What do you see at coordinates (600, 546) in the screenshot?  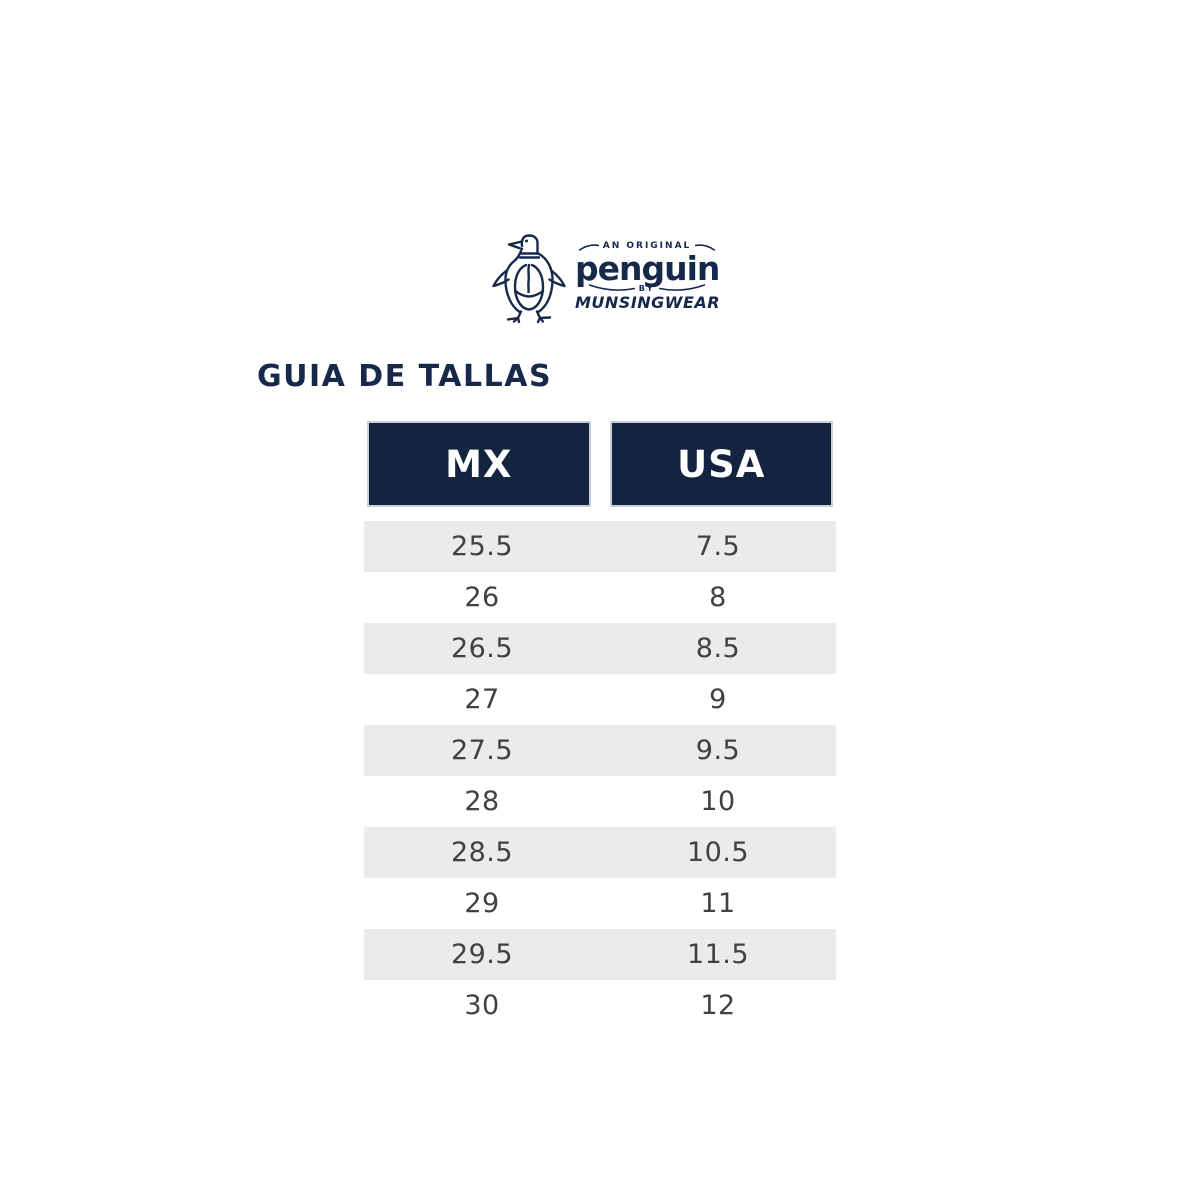 I see `table-row: 25.5 7.5` at bounding box center [600, 546].